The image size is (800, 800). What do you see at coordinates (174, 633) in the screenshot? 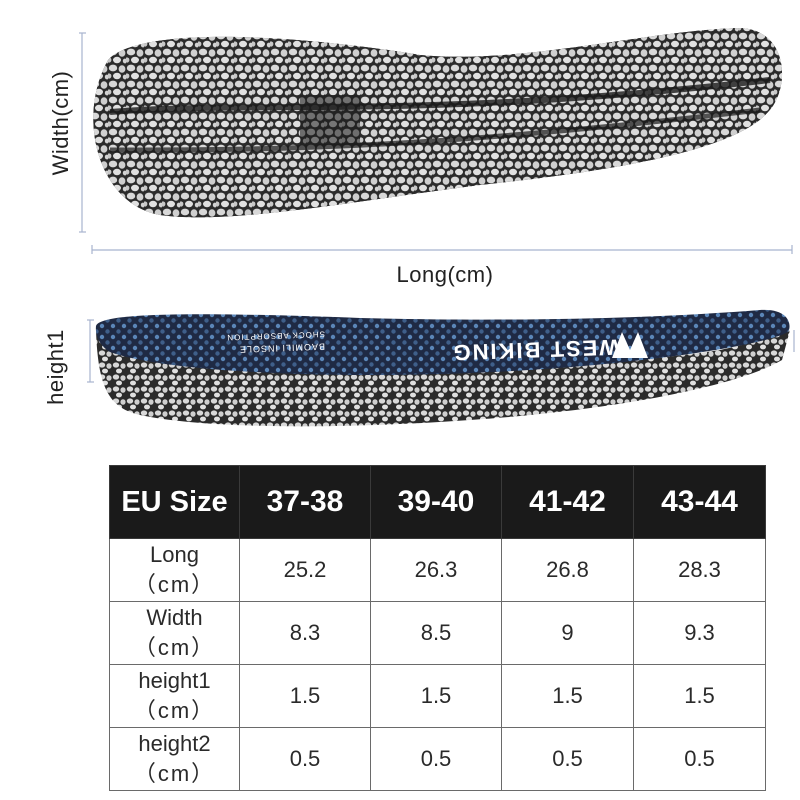
I see `row-header: Width （cm）` at bounding box center [174, 633].